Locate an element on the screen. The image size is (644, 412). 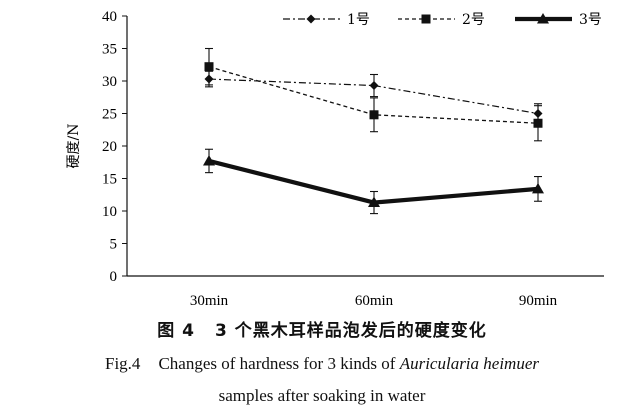
figure-title-en-species: Auricularia heimuer is located at coordinates (469, 363).